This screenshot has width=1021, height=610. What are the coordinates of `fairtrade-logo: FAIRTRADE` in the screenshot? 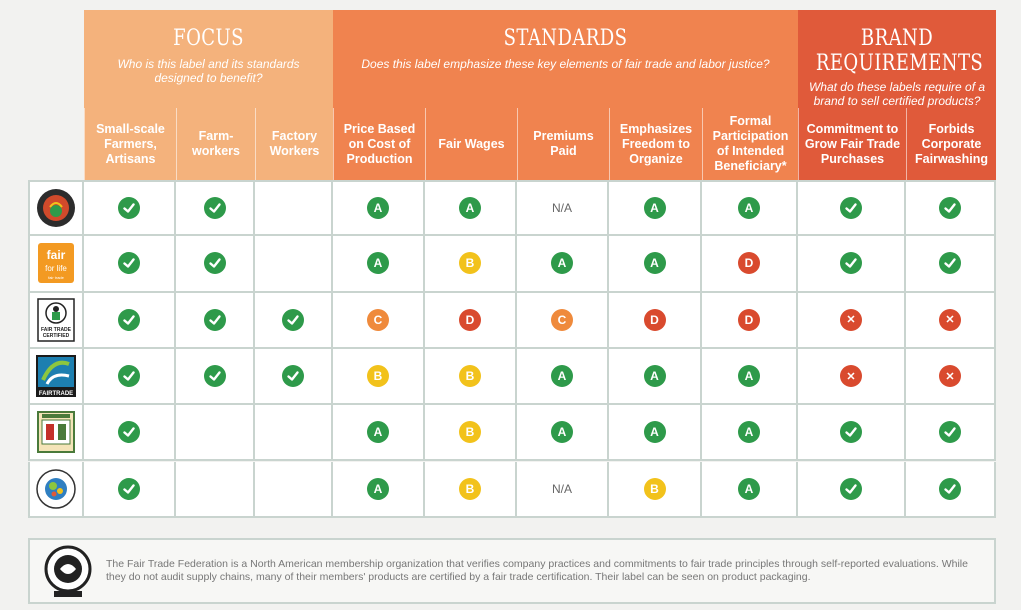 It's located at (56, 376).